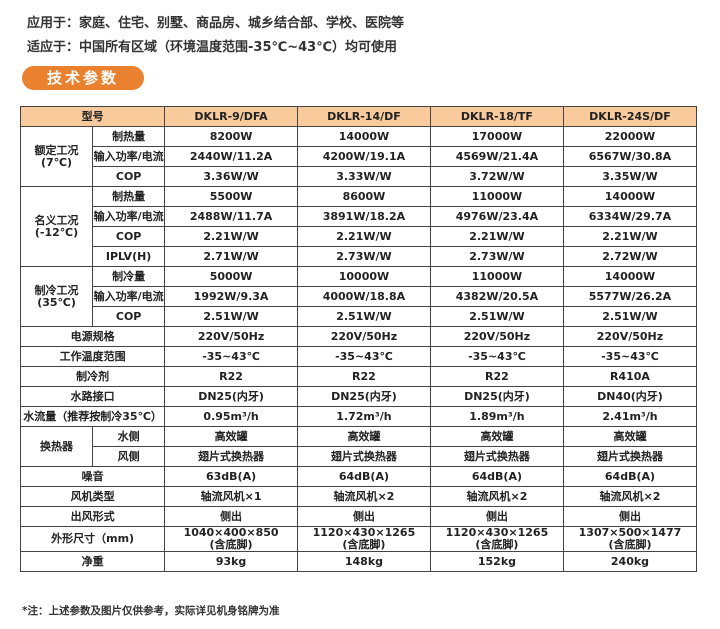 This screenshot has width=720, height=629. I want to click on table-cell: 5000W, so click(231, 276).